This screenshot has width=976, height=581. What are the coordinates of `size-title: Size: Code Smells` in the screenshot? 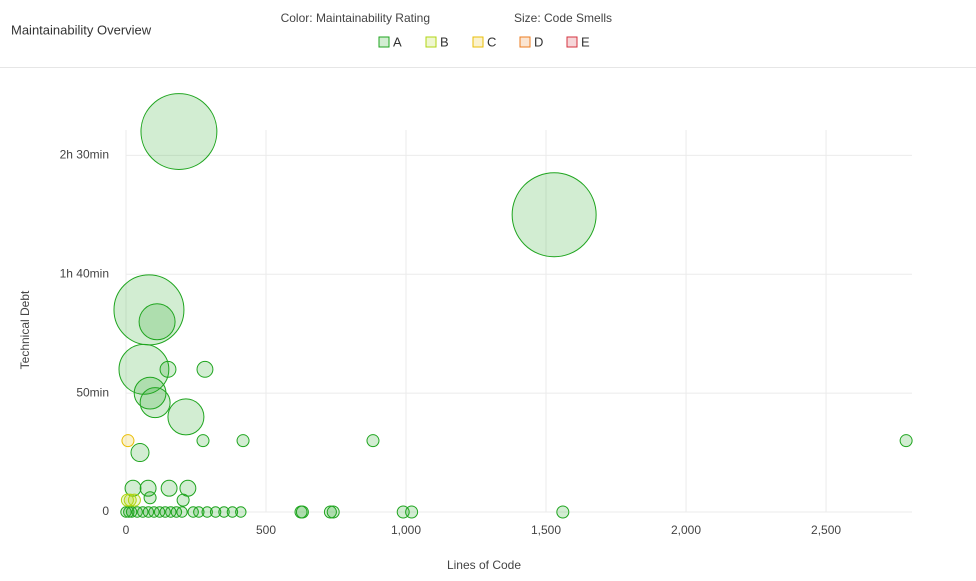 It's located at (563, 18).